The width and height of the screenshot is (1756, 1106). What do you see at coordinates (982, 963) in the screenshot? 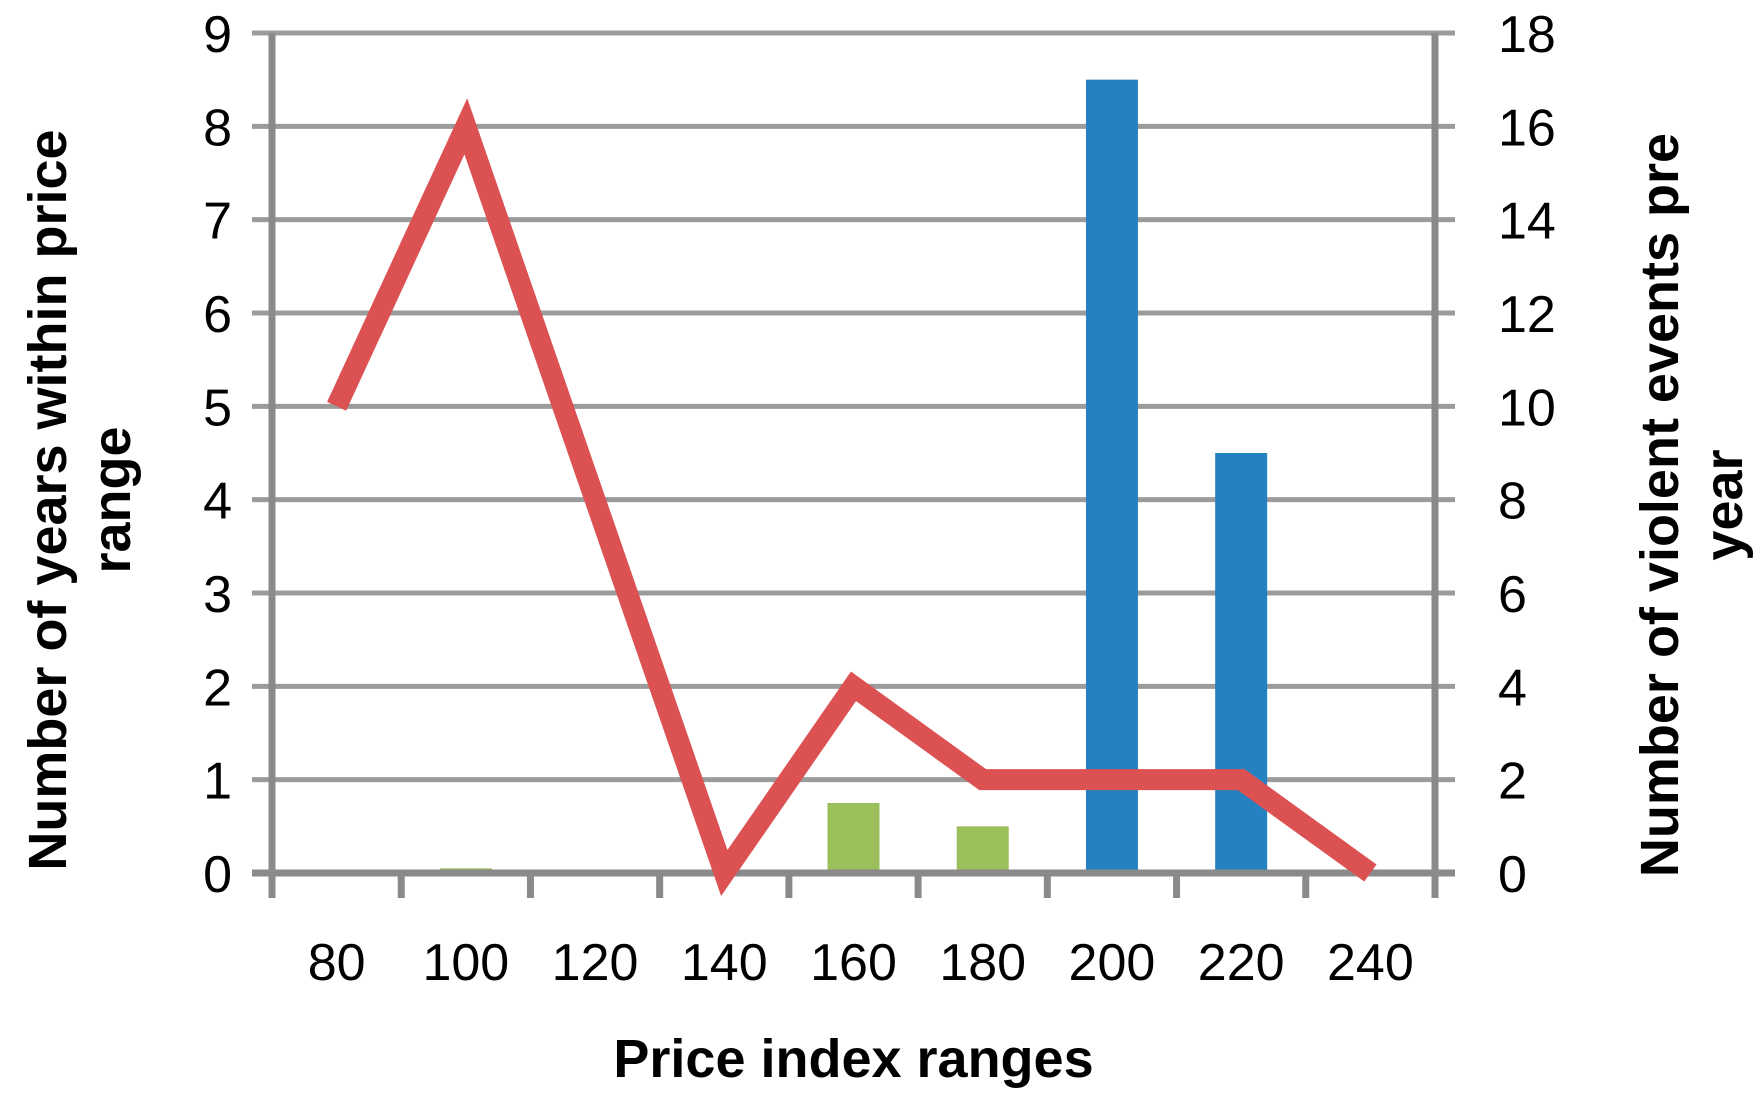
I see `x-axis-category-label: 180` at bounding box center [982, 963].